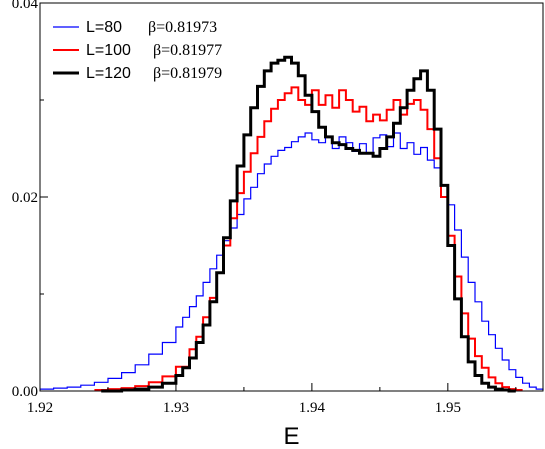 The image size is (545, 449). I want to click on x-axis-title: E, so click(291, 436).